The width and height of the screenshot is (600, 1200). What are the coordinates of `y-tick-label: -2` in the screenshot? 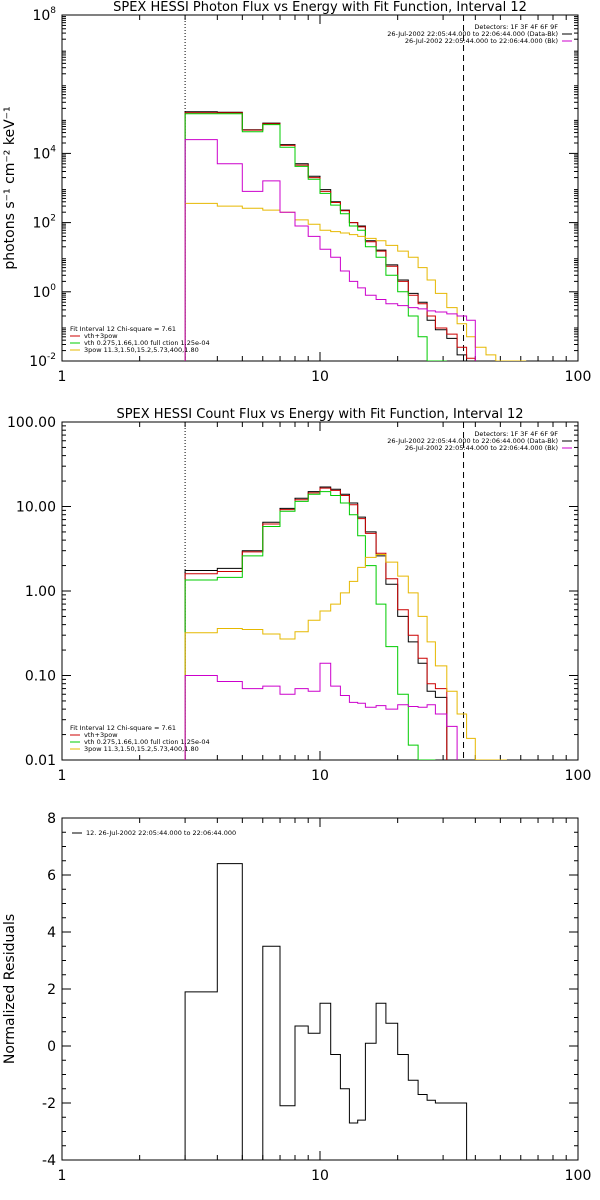 It's located at (49, 1104).